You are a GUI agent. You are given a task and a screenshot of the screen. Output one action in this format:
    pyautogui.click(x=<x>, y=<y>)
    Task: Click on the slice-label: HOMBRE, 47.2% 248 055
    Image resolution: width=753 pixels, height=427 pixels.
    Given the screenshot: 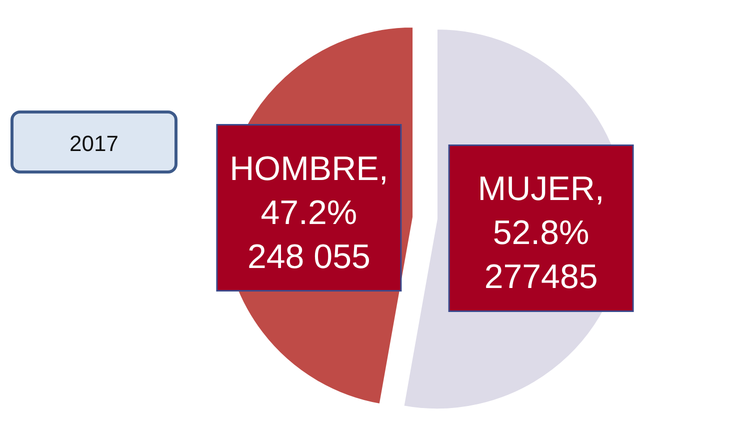 What is the action you would take?
    pyautogui.click(x=309, y=213)
    